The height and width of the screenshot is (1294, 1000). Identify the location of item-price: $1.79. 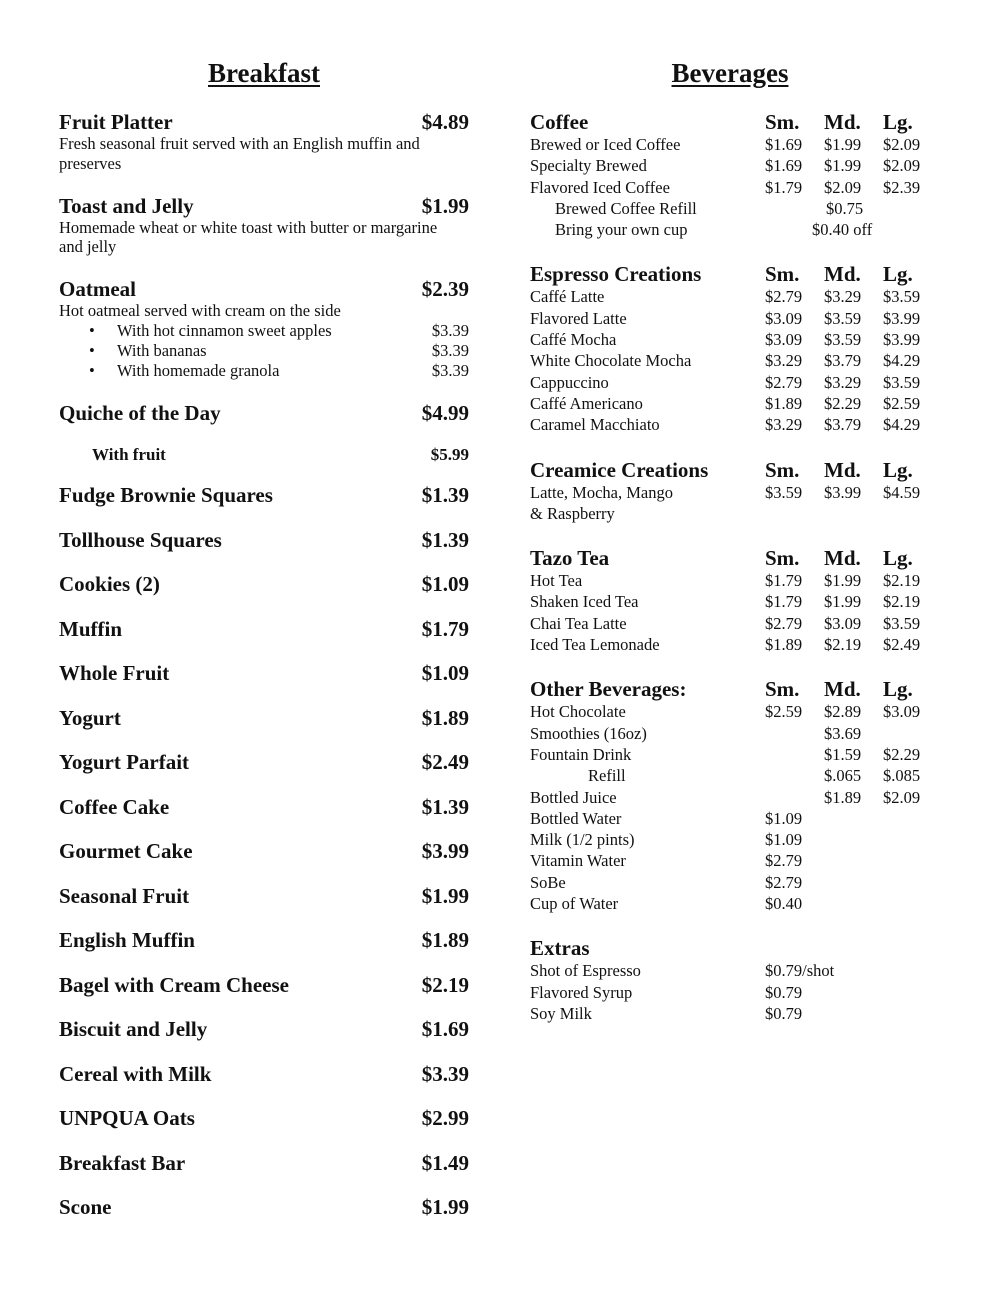
(445, 628).